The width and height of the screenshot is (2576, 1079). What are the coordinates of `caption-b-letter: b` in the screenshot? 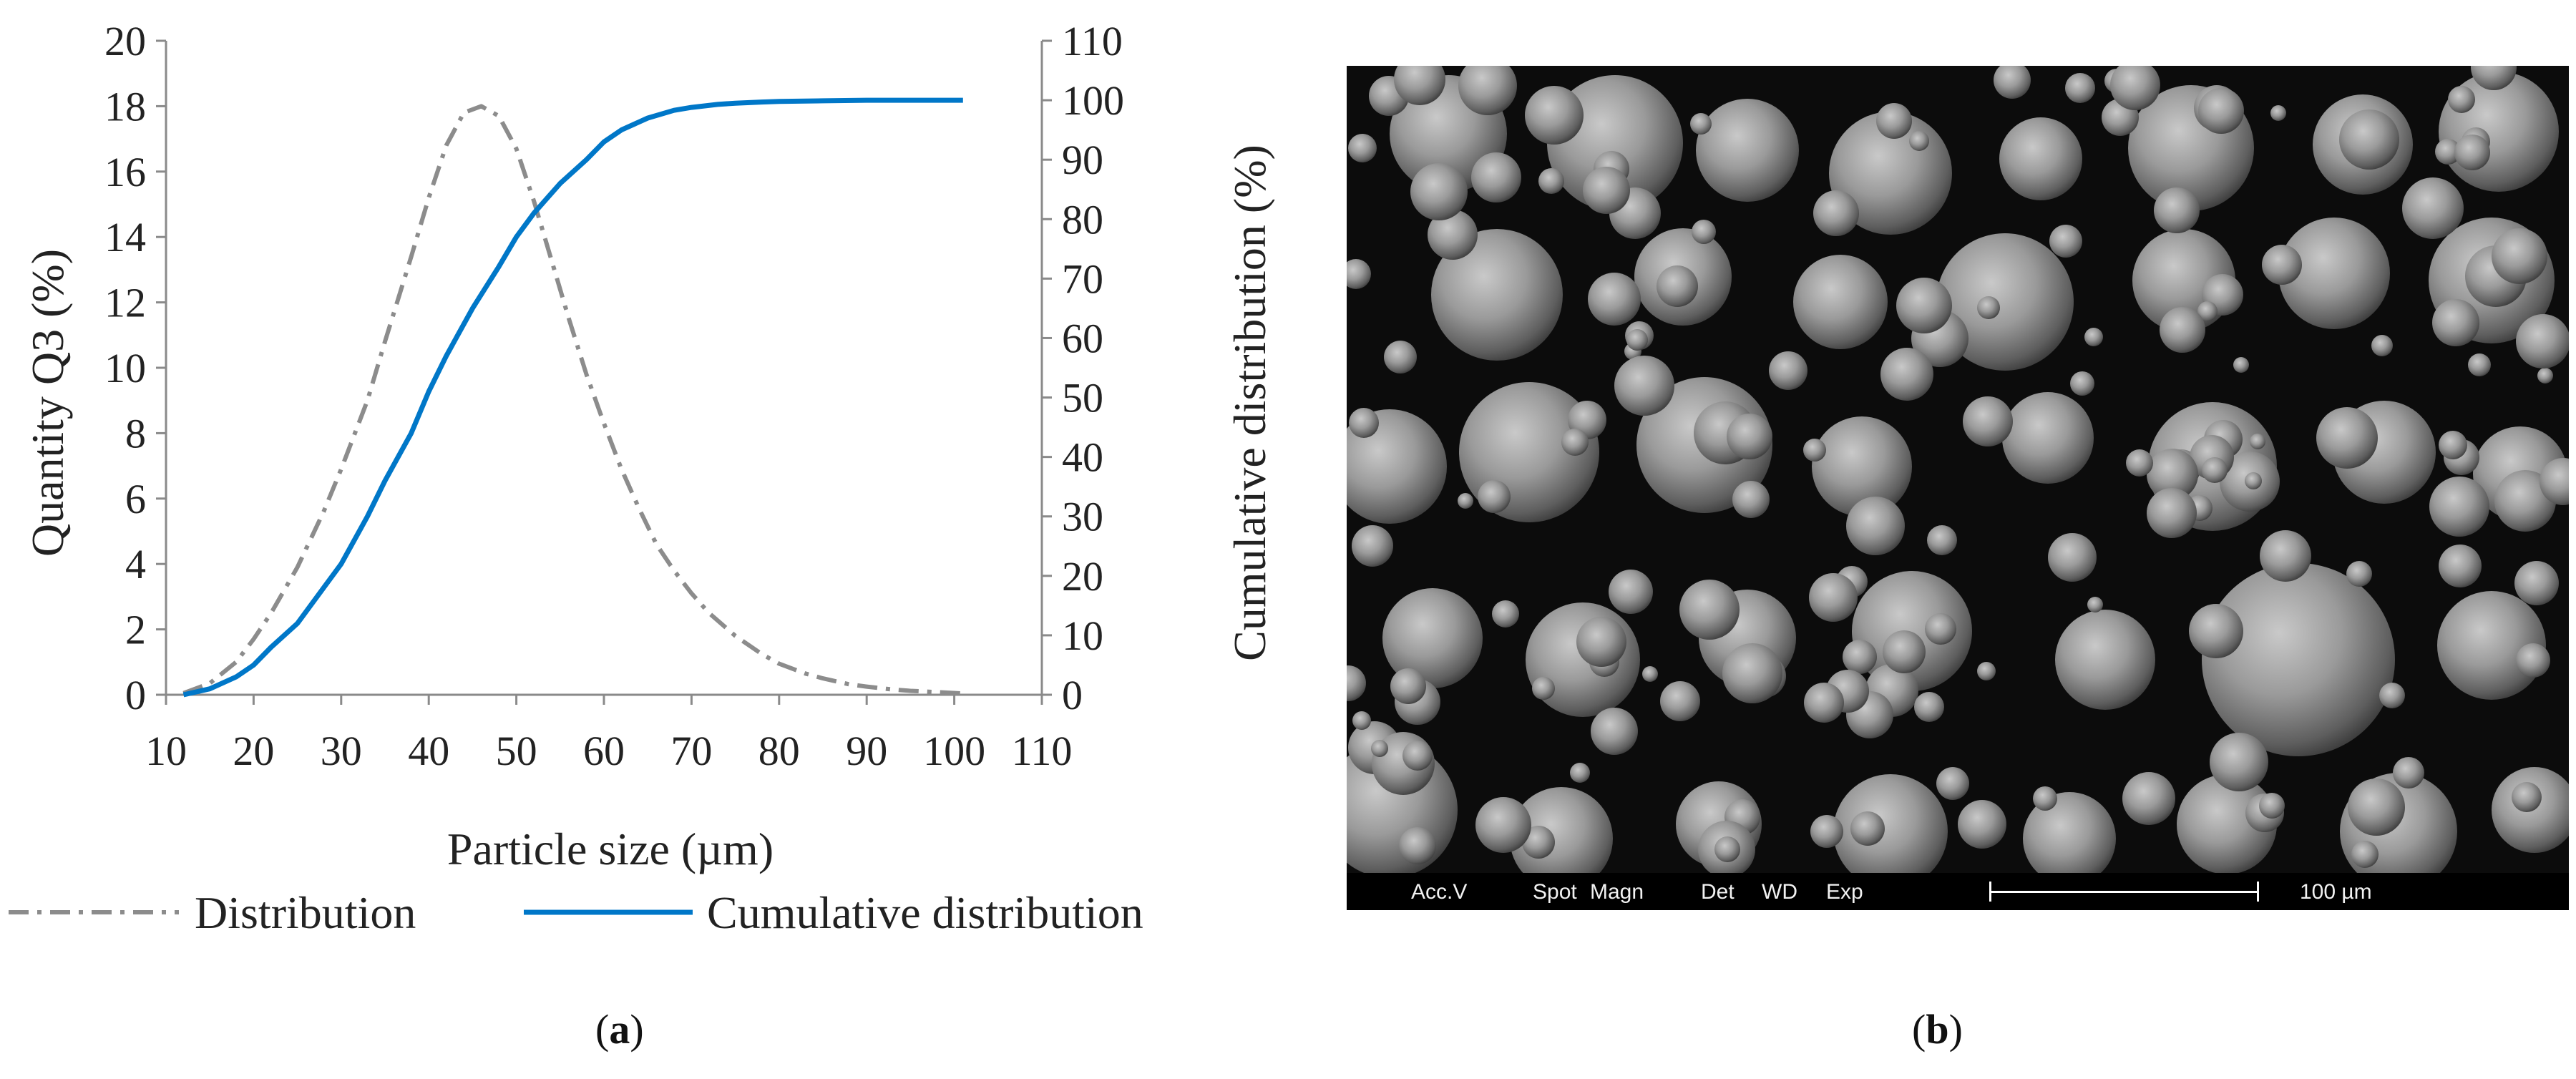 It's located at (1937, 1030).